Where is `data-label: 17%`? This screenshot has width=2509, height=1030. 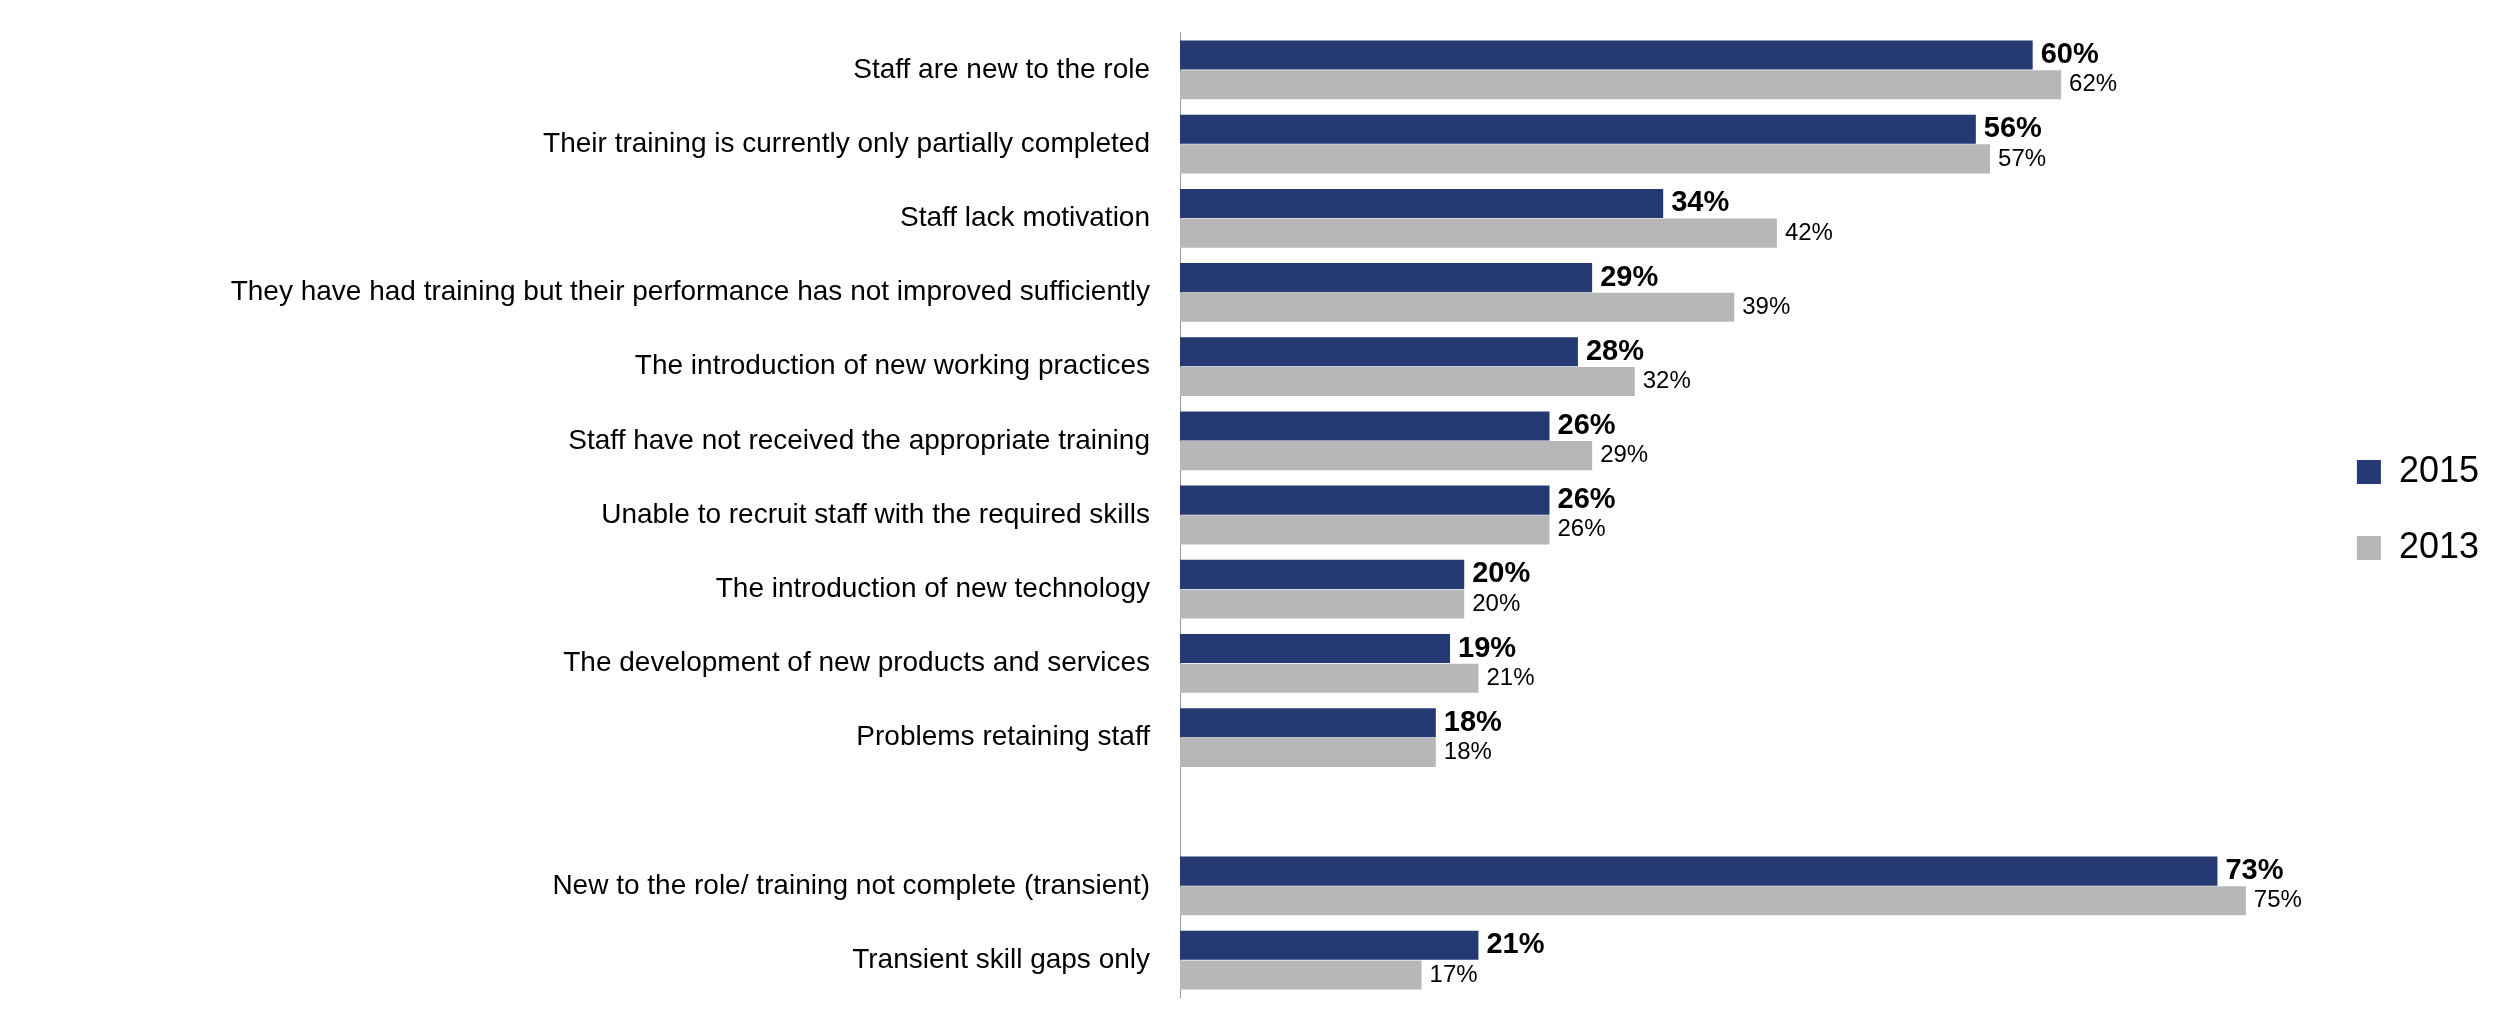
data-label: 17% is located at coordinates (1453, 973).